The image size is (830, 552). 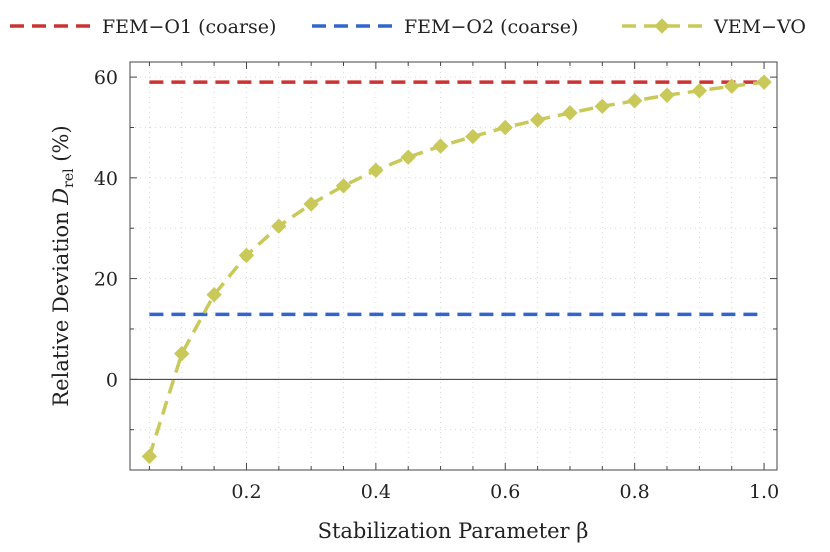 What do you see at coordinates (61, 146) in the screenshot?
I see `y-axis-title-unit: (%)` at bounding box center [61, 146].